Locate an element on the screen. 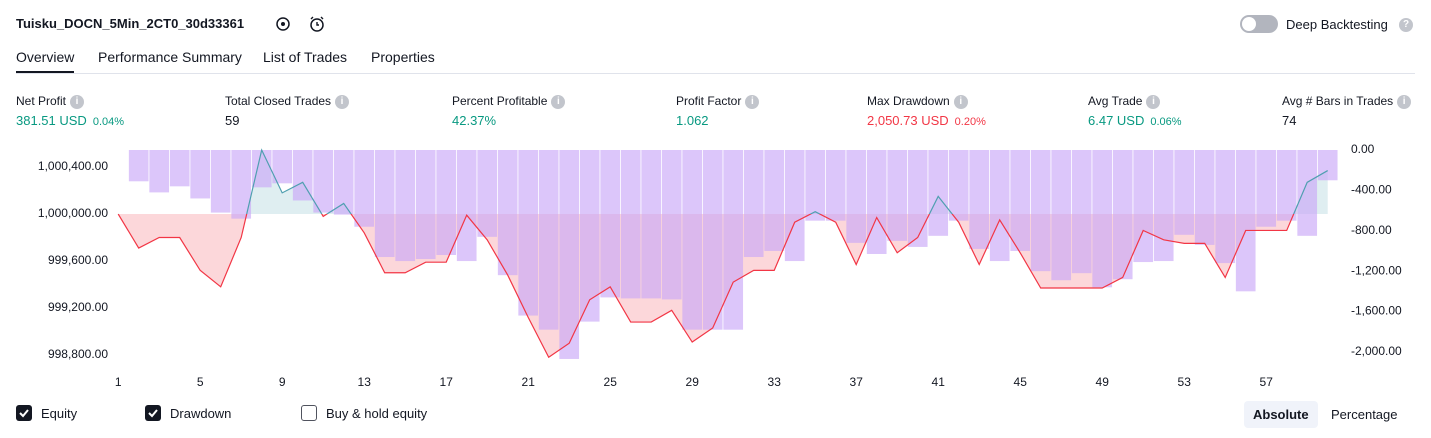  metric-value-text: 74 is located at coordinates (1289, 120).